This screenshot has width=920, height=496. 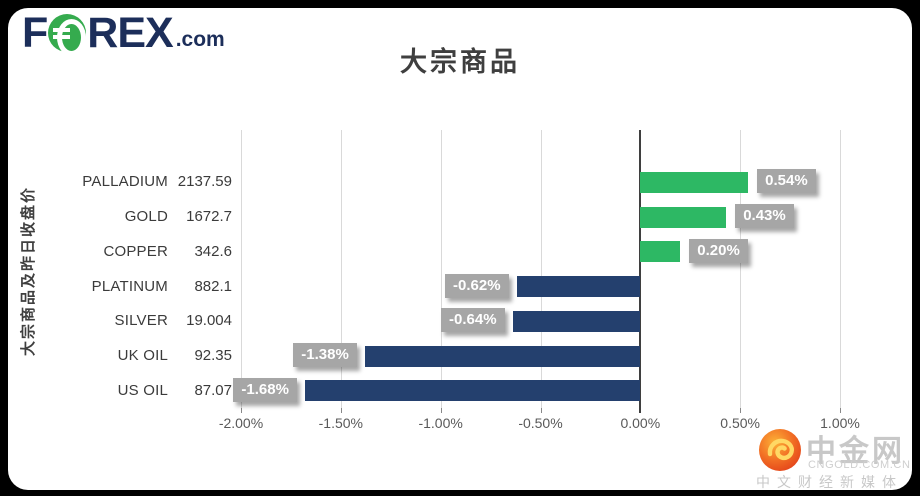 I want to click on category-name: US OIL, so click(x=142, y=390).